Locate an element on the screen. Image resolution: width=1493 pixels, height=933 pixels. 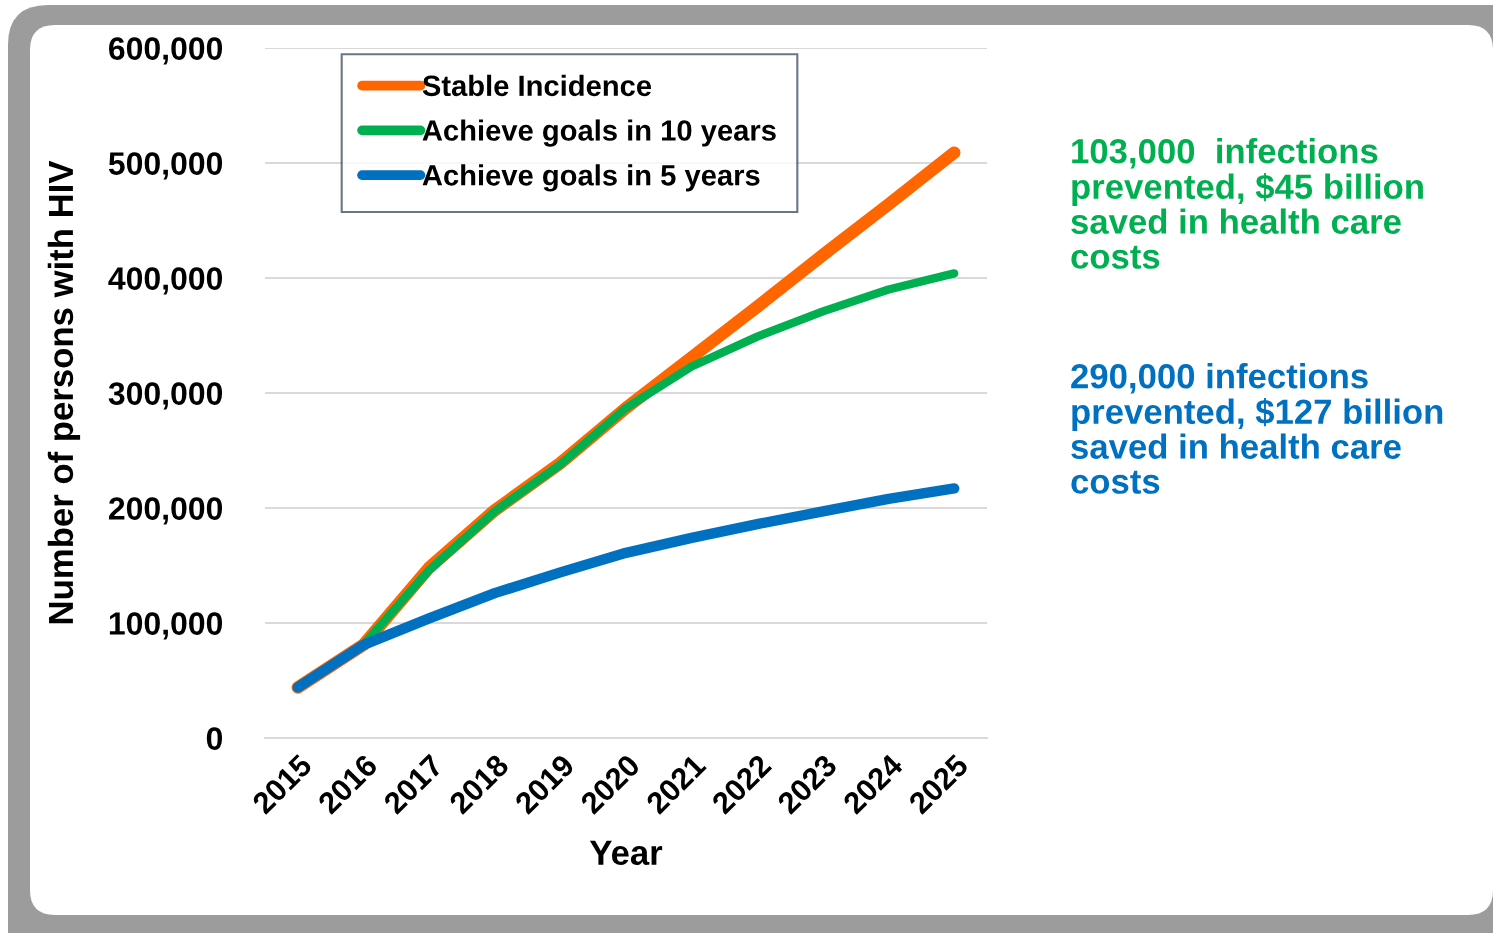
y-tick-label: 100,000 is located at coordinates (166, 626).